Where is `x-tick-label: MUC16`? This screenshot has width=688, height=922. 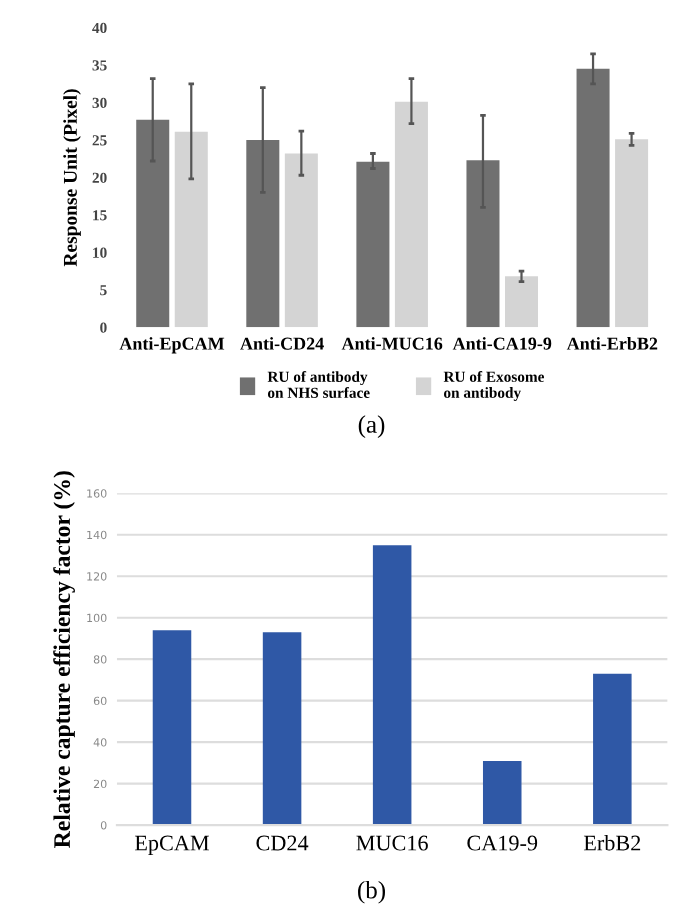
x-tick-label: MUC16 is located at coordinates (392, 843).